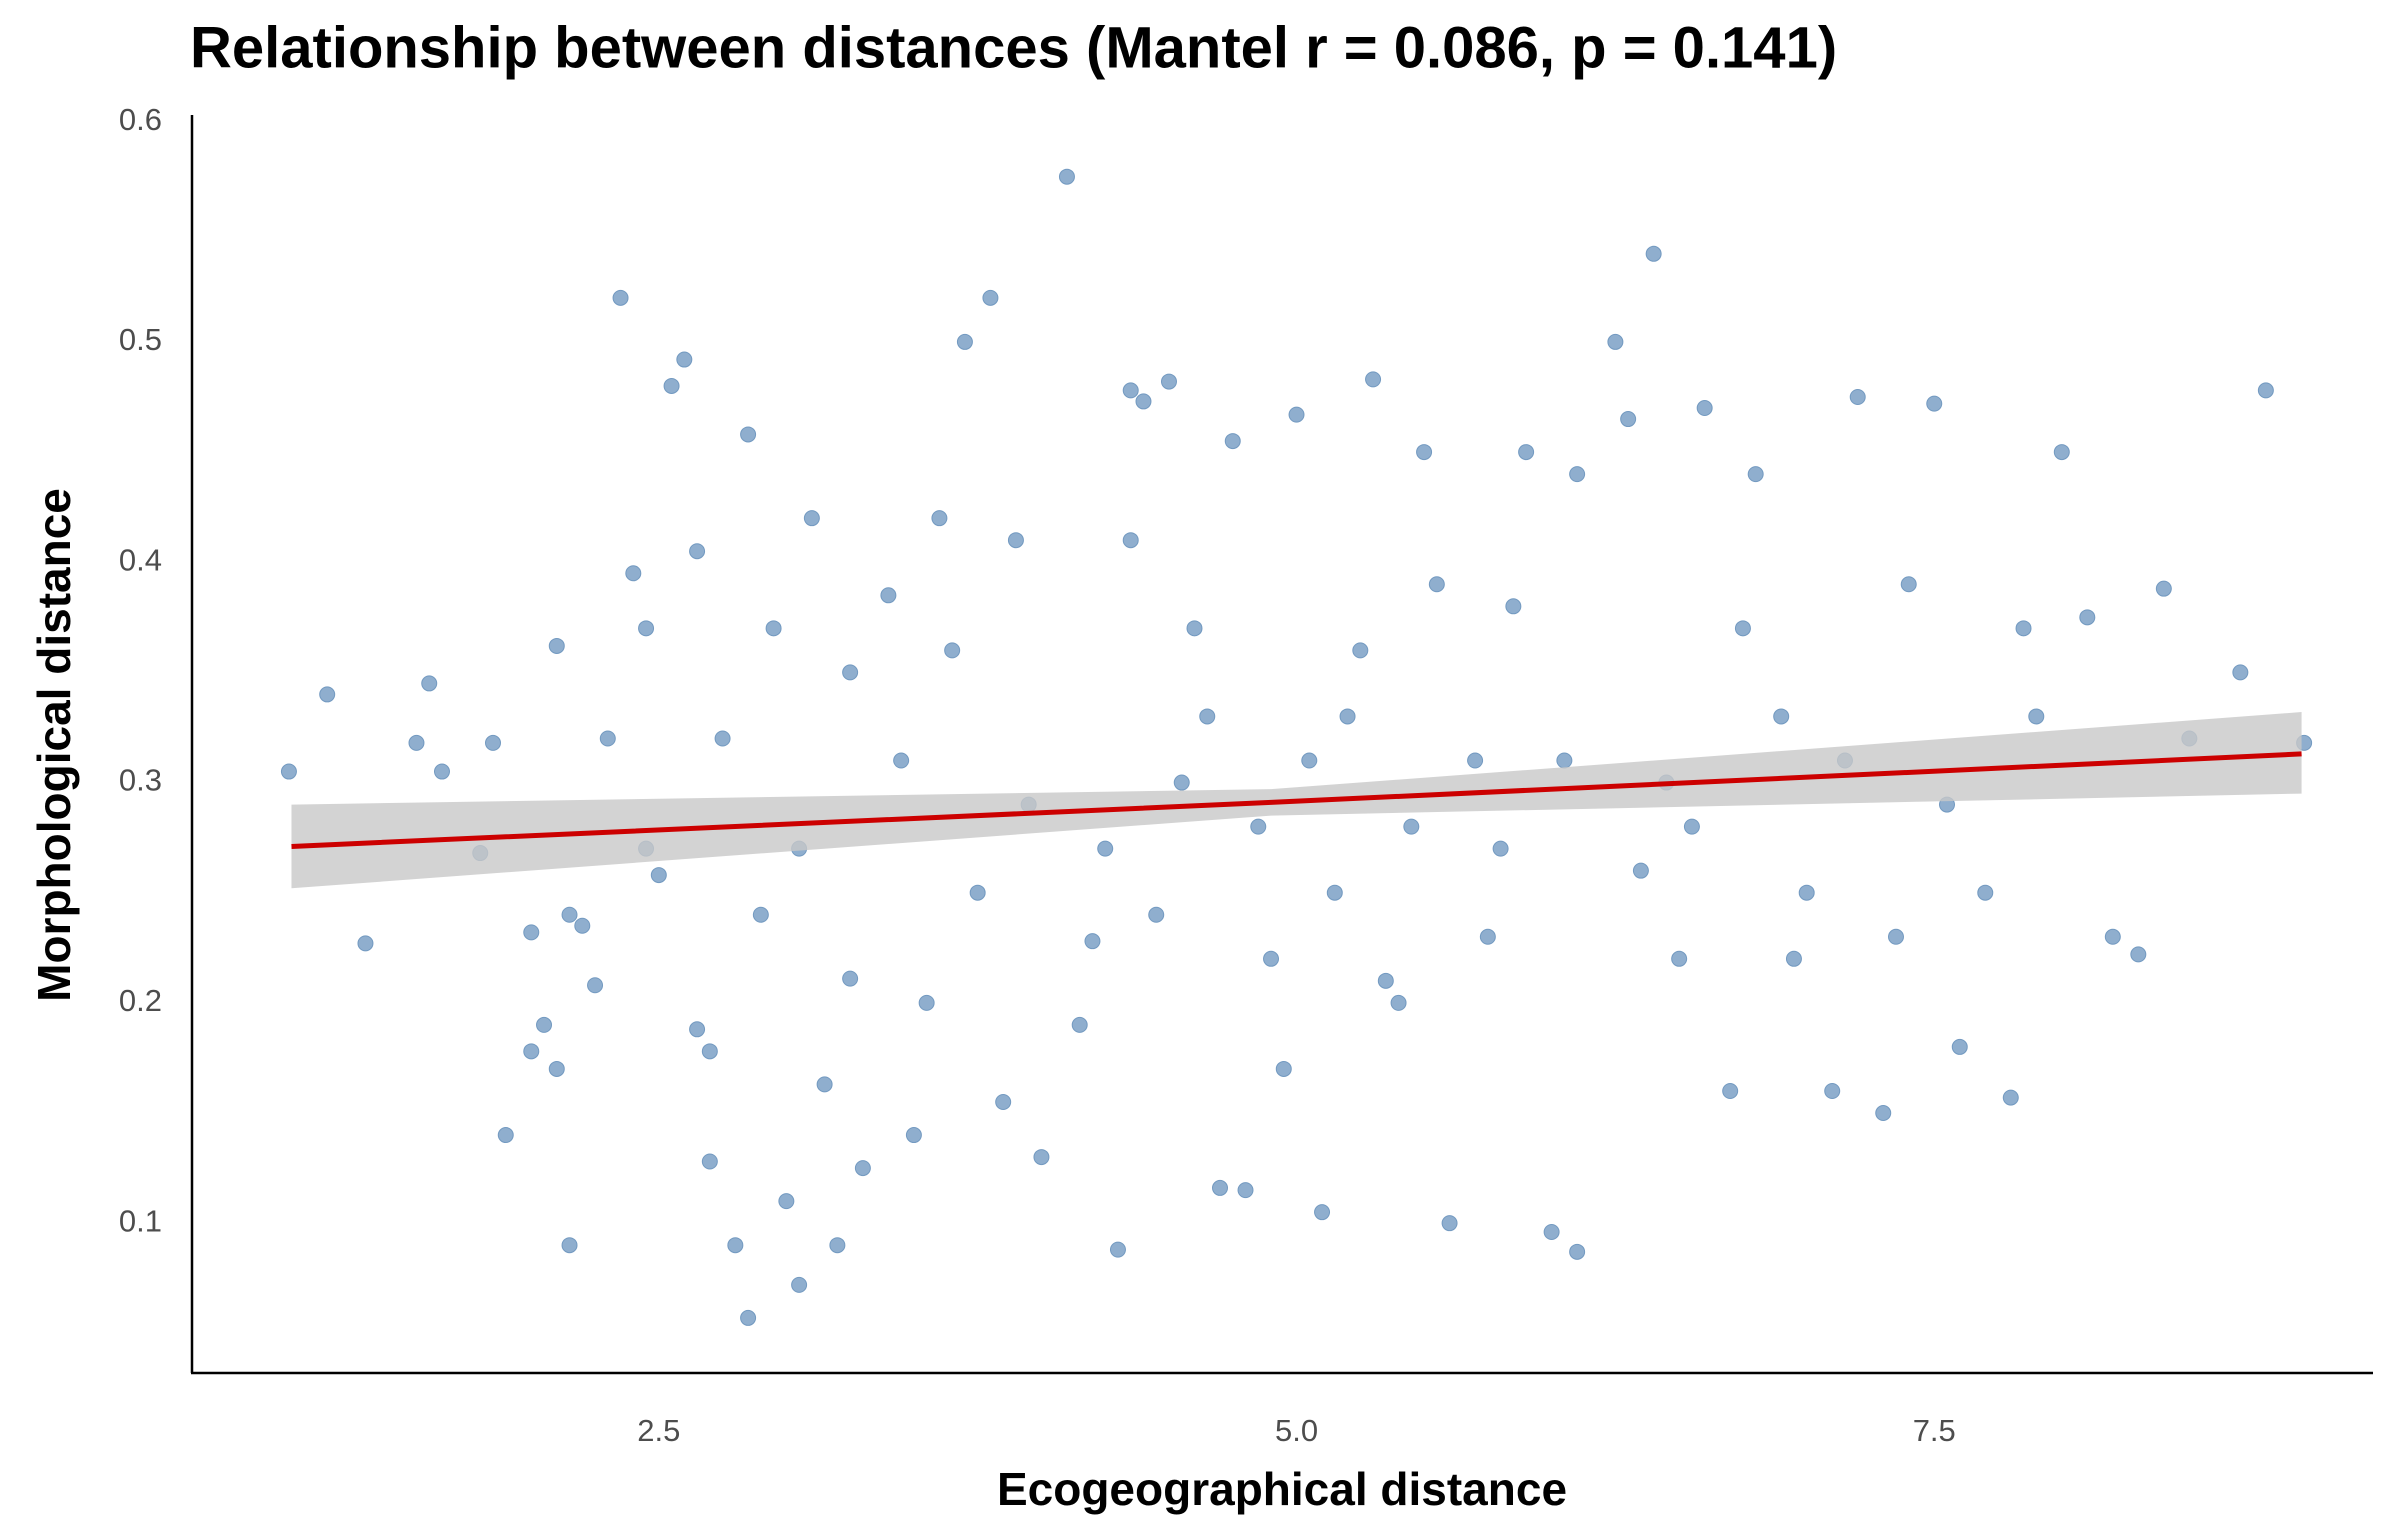  I want to click on x-tick-label: 5.0, so click(1296, 1430).